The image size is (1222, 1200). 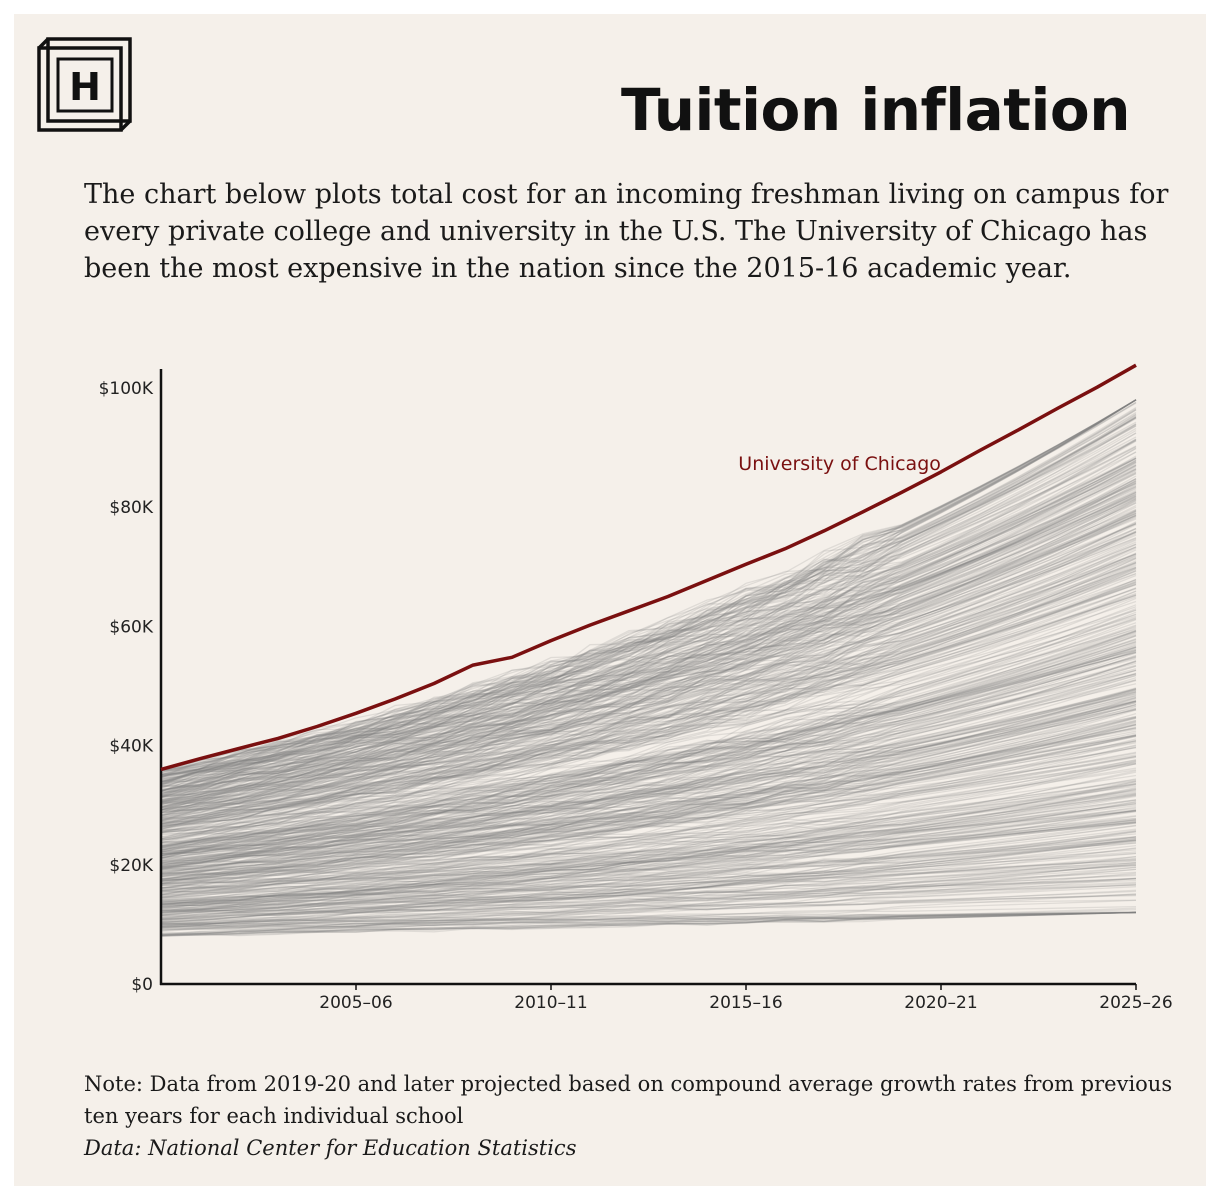 I want to click on y-tick-label: $20K, so click(x=131, y=866).